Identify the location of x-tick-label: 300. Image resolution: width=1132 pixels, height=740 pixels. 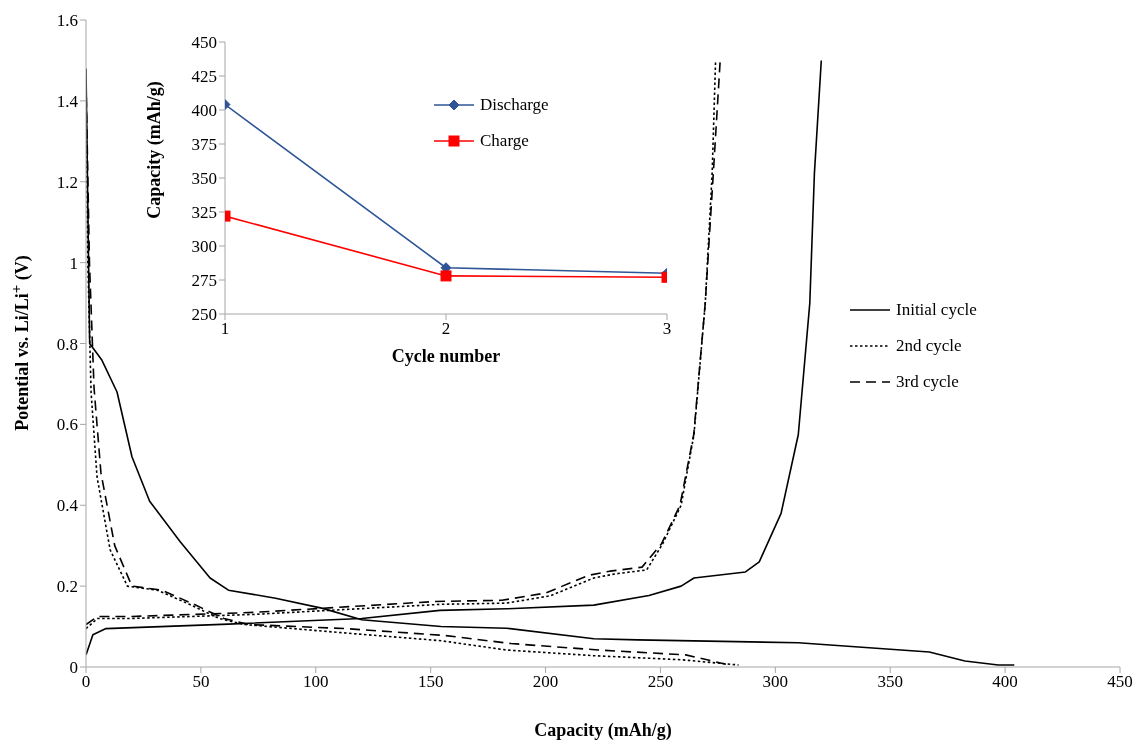
(775, 682).